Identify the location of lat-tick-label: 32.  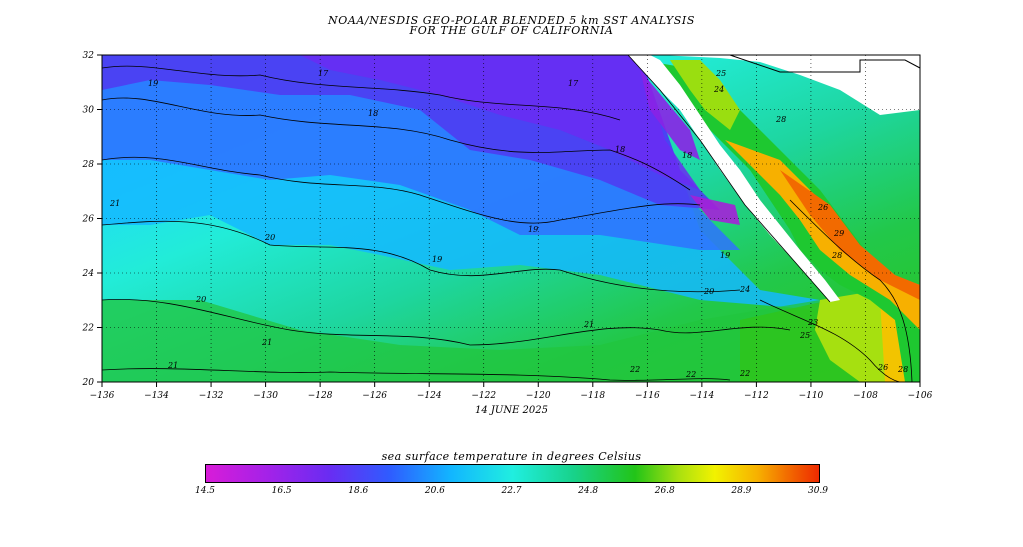
(89, 56).